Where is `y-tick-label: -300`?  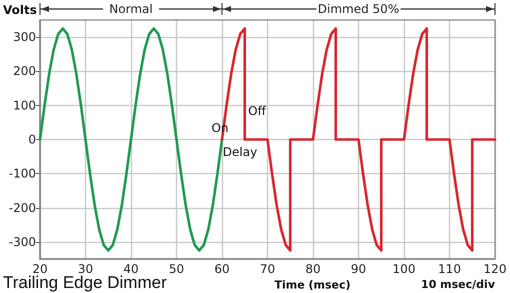
y-tick-label: -300 is located at coordinates (22, 241).